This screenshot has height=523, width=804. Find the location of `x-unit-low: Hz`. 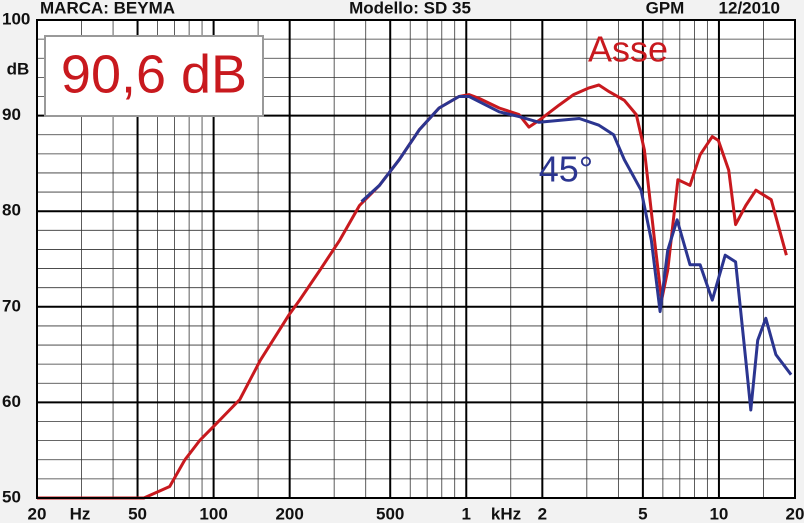

x-unit-low: Hz is located at coordinates (80, 513).